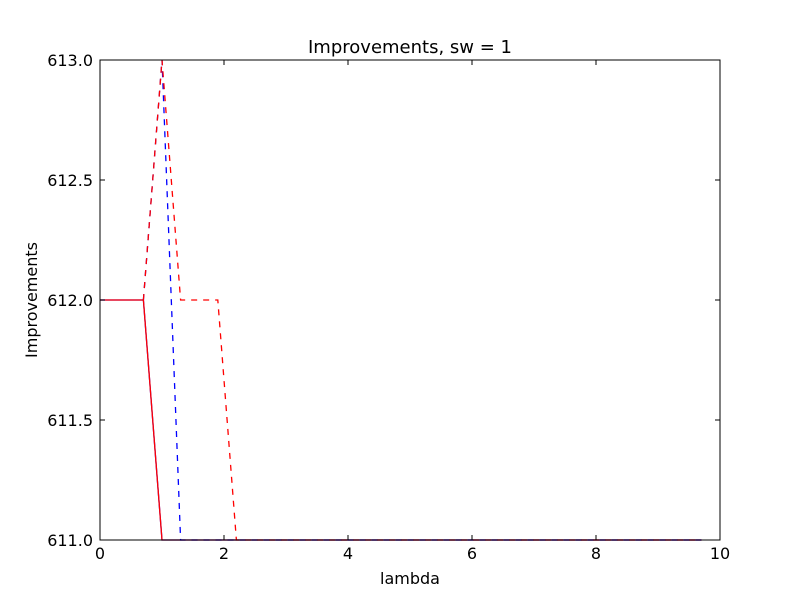 This screenshot has height=600, width=800. I want to click on x-tick-label: 10, so click(720, 553).